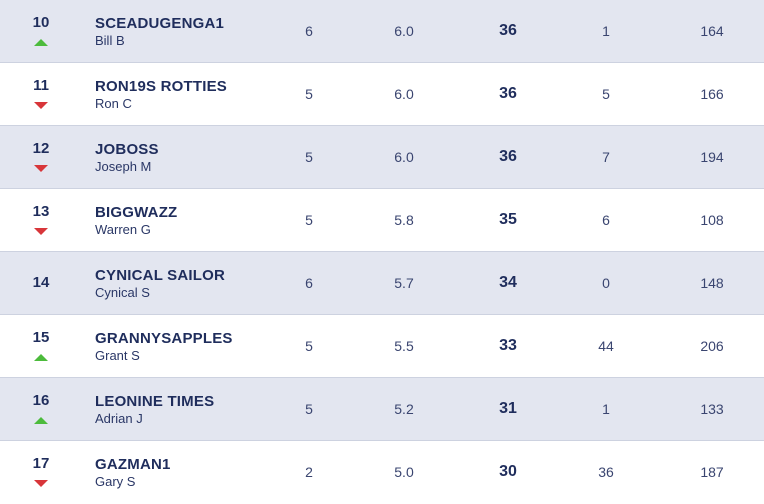 The height and width of the screenshot is (504, 764). What do you see at coordinates (122, 292) in the screenshot?
I see `manager-name: Cynical S` at bounding box center [122, 292].